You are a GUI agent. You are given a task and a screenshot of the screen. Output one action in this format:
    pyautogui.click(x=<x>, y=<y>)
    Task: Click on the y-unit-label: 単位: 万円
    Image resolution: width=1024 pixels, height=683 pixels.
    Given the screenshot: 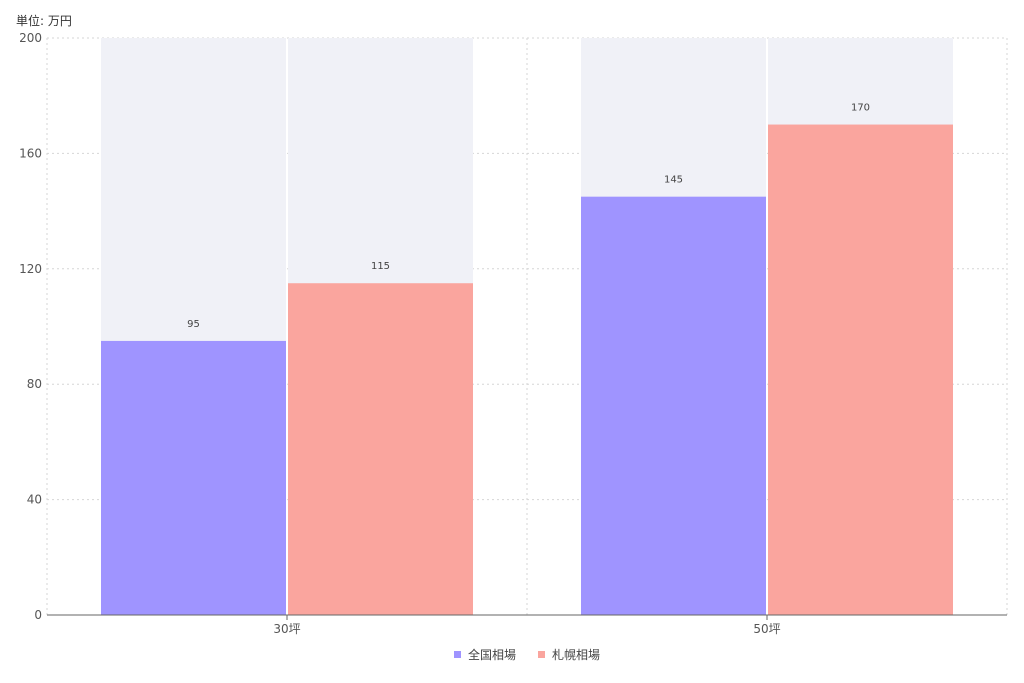 What is the action you would take?
    pyautogui.click(x=44, y=20)
    